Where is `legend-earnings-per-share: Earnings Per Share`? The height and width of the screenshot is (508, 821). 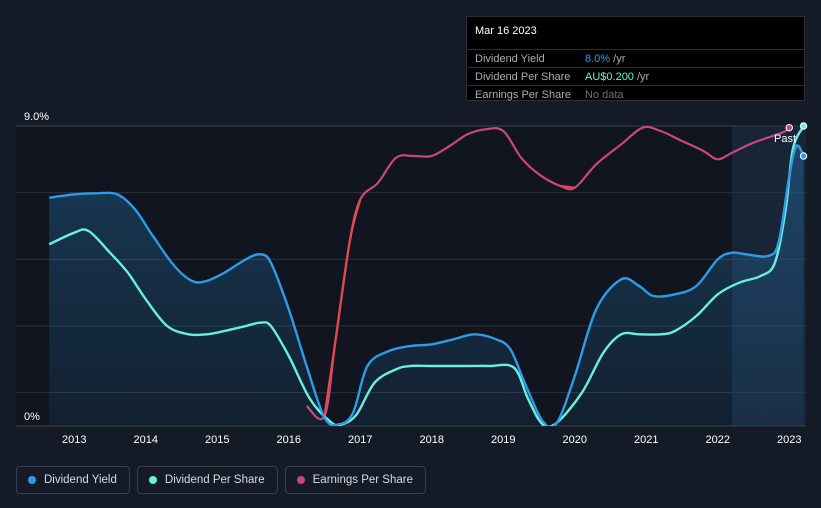
legend-earnings-per-share: Earnings Per Share is located at coordinates (355, 480).